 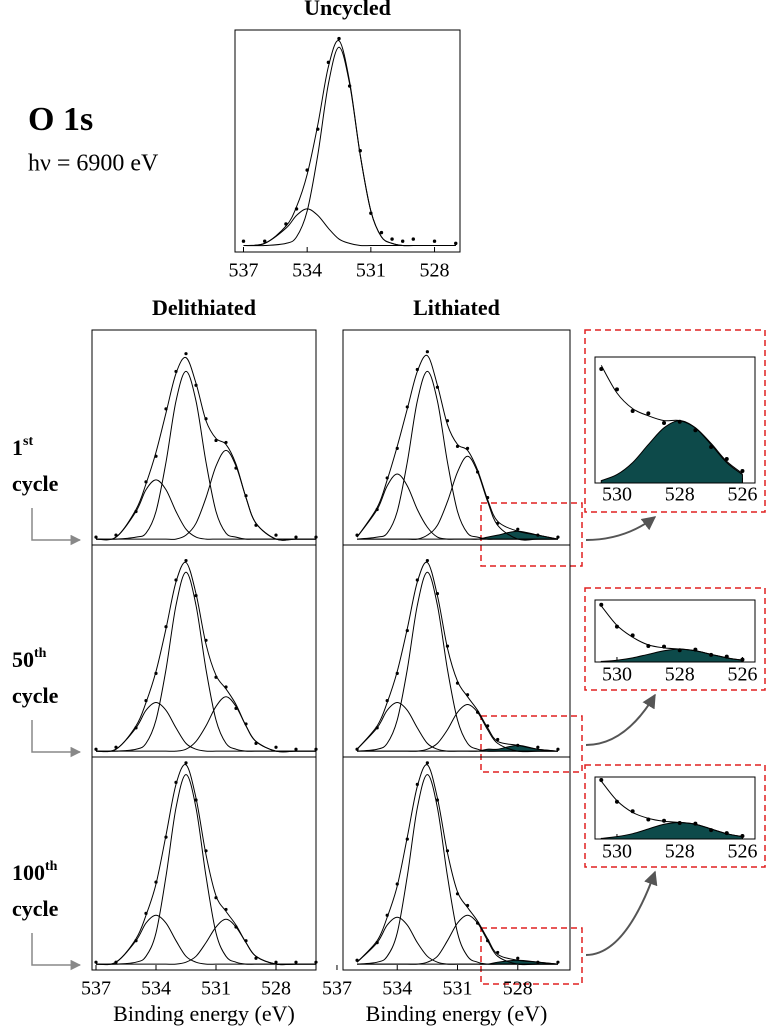 What do you see at coordinates (347, 10) in the screenshot?
I see `panel-title: Uncycled` at bounding box center [347, 10].